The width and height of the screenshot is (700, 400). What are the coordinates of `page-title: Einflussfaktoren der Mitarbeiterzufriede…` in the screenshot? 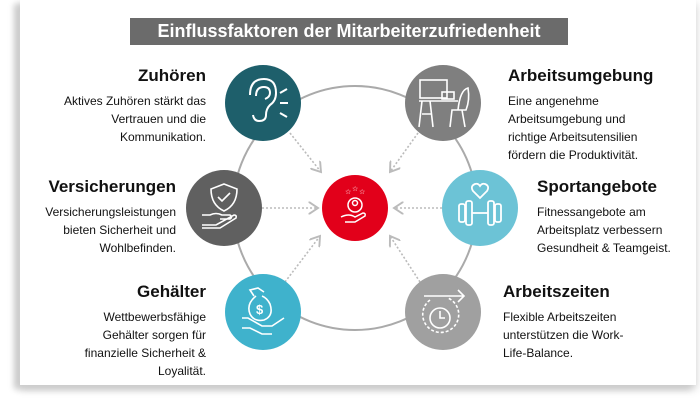 It's located at (349, 31).